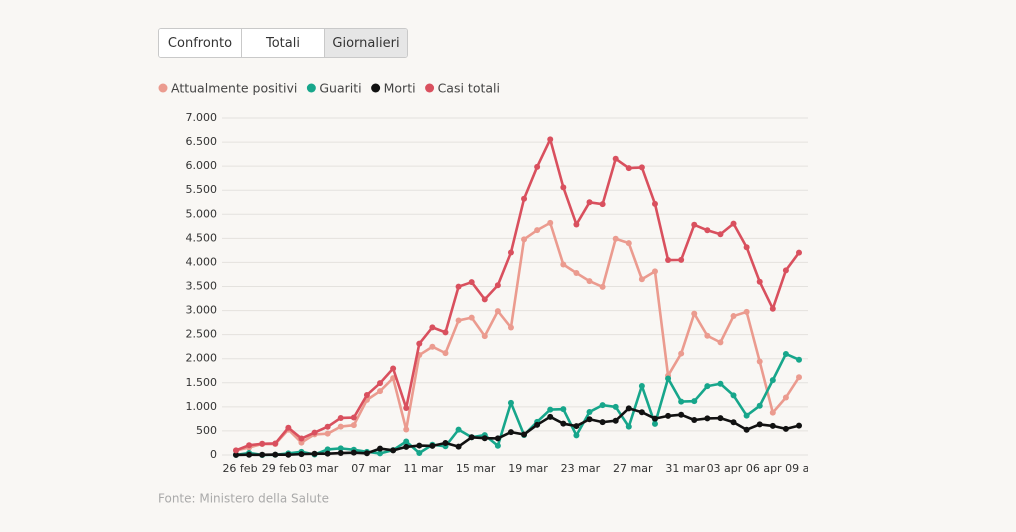 The image size is (1016, 532). I want to click on legend-label: Casi totali, so click(469, 88).